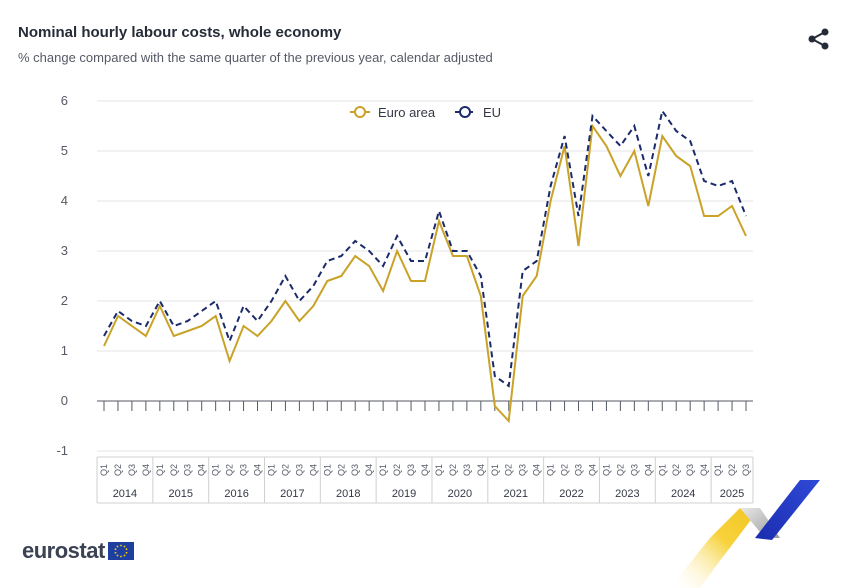 The width and height of the screenshot is (847, 588). What do you see at coordinates (745, 534) in the screenshot?
I see `eurostat-chevron-graphic` at bounding box center [745, 534].